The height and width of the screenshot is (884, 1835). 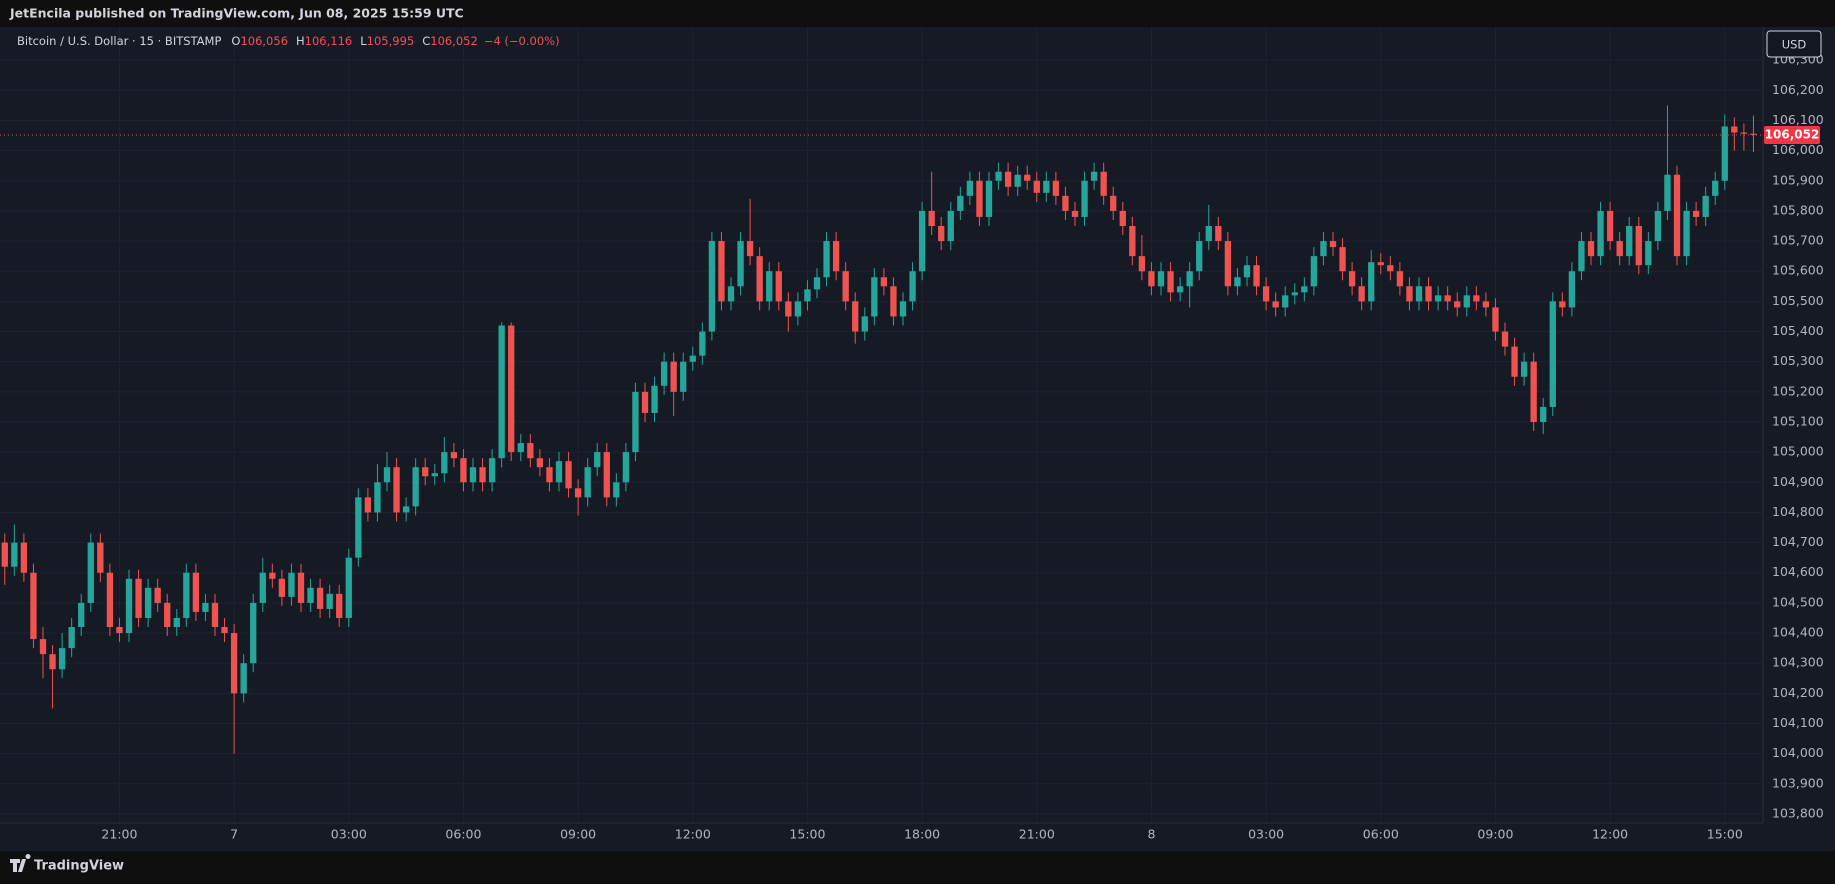 What do you see at coordinates (1798, 390) in the screenshot?
I see `y-tick-label: 105,200` at bounding box center [1798, 390].